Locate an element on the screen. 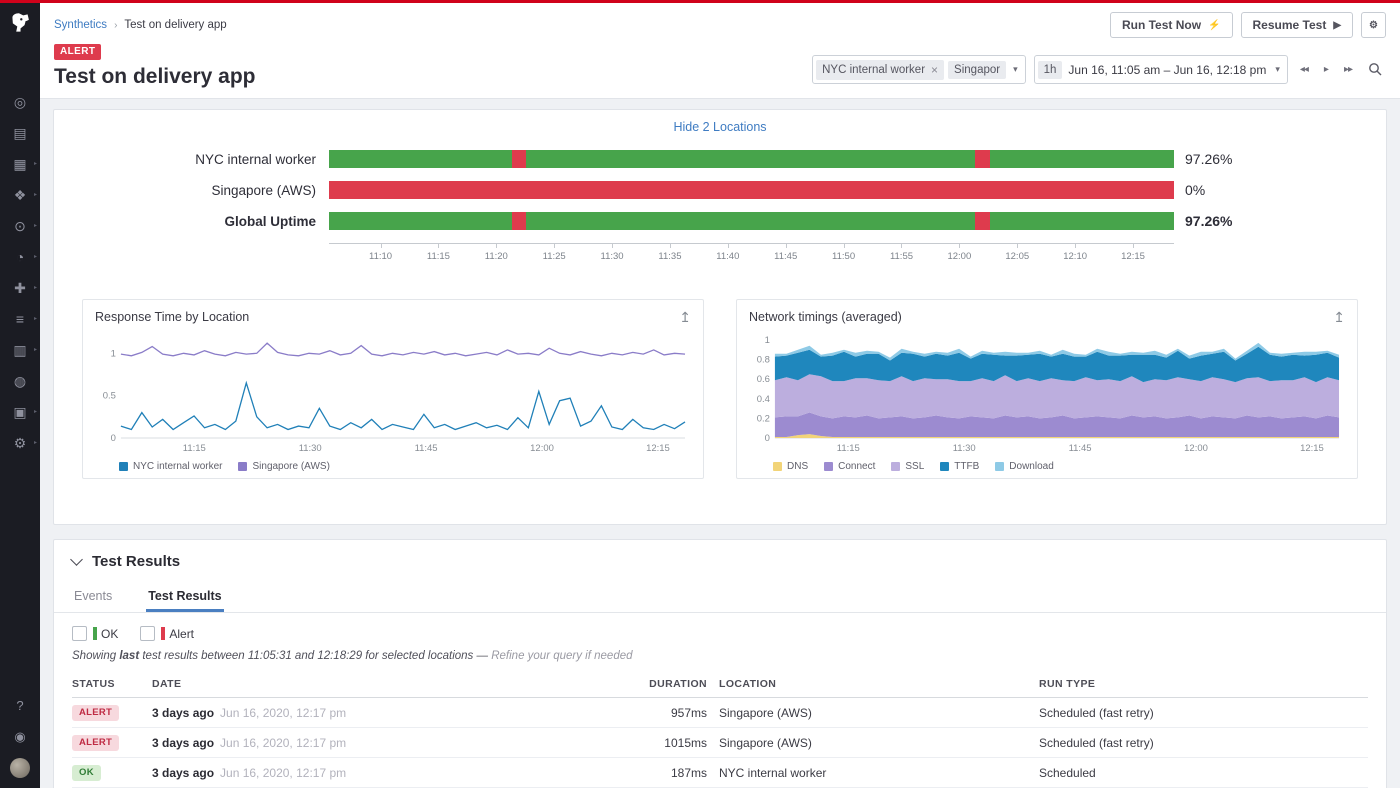 This screenshot has width=1400, height=788. org-users-icon: ◉ is located at coordinates (20, 736).